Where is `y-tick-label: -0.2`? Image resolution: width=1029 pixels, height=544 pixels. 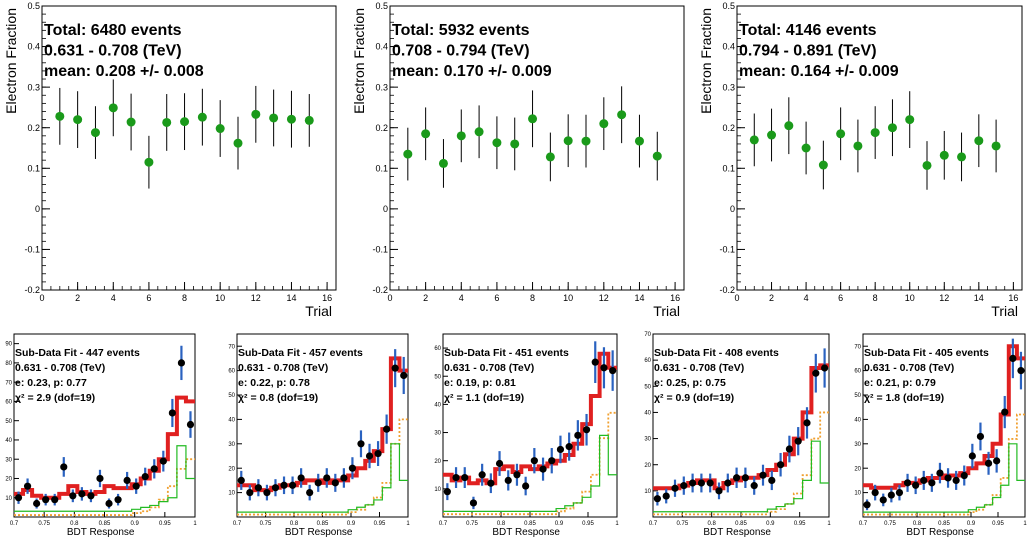
y-tick-label: -0.2 is located at coordinates (727, 290).